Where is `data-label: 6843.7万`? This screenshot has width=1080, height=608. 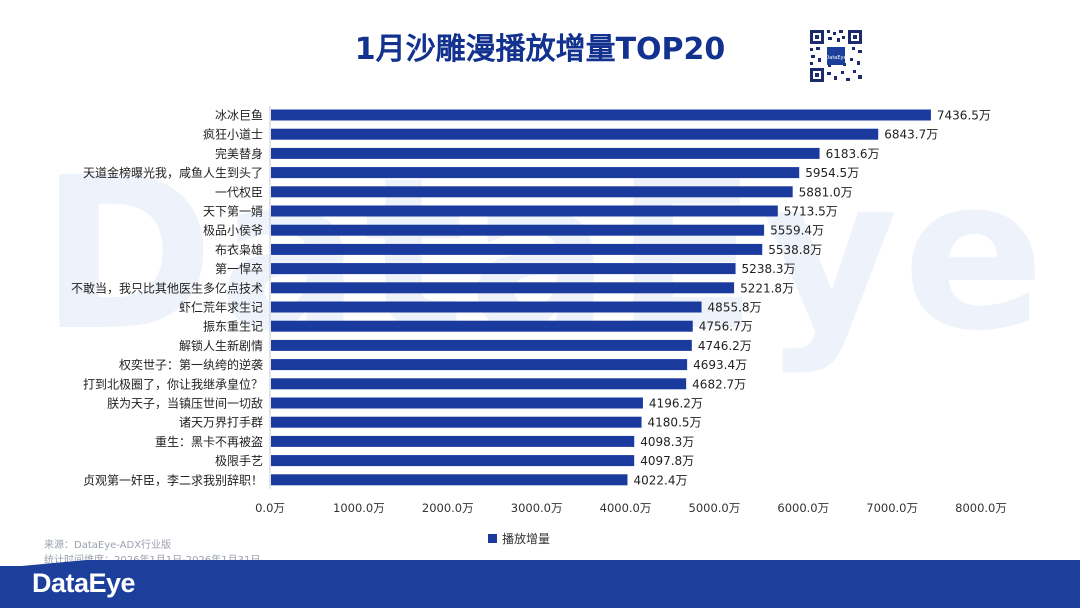 data-label: 6843.7万 is located at coordinates (911, 135).